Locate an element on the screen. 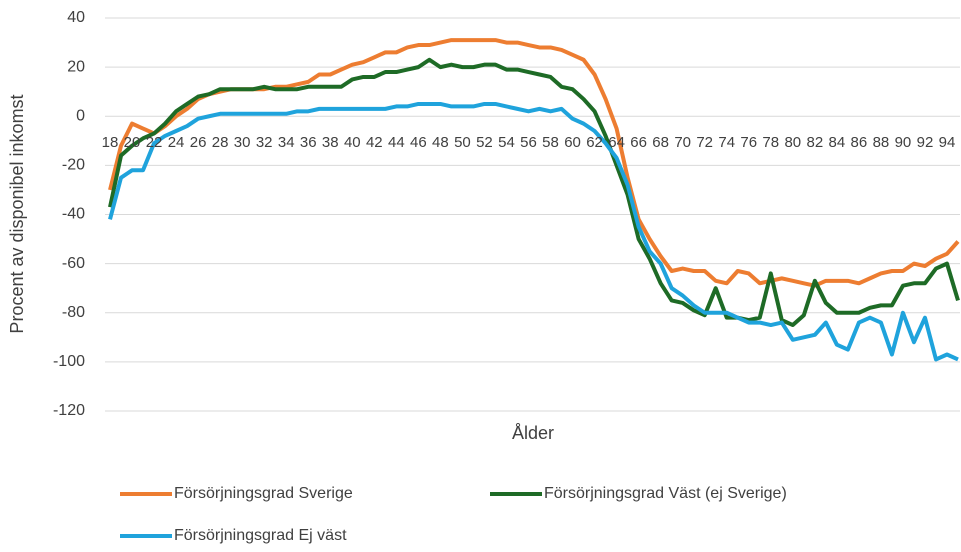  y-tick-label: -100 is located at coordinates (69, 361).